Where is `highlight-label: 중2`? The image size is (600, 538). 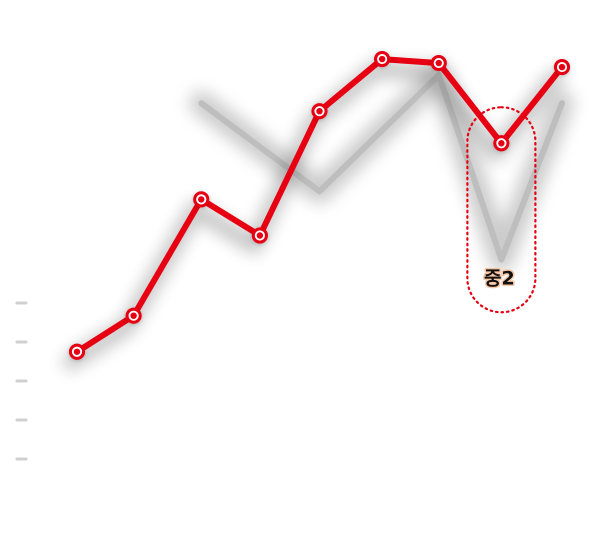
highlight-label: 중2 is located at coordinates (499, 278).